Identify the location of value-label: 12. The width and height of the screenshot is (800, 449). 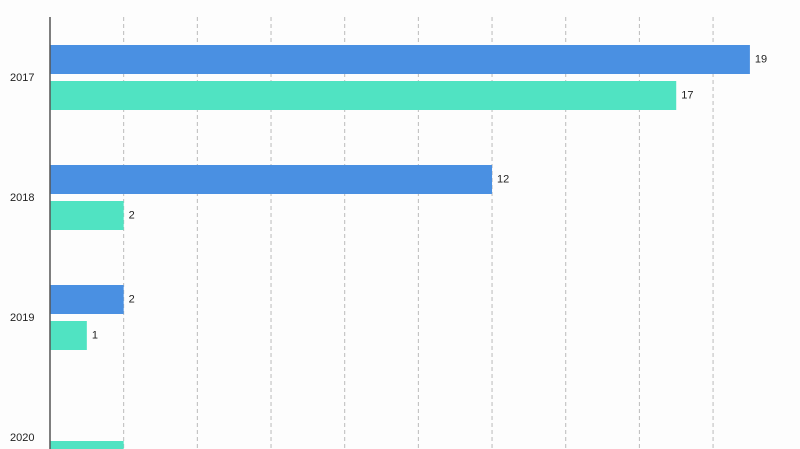
(503, 179).